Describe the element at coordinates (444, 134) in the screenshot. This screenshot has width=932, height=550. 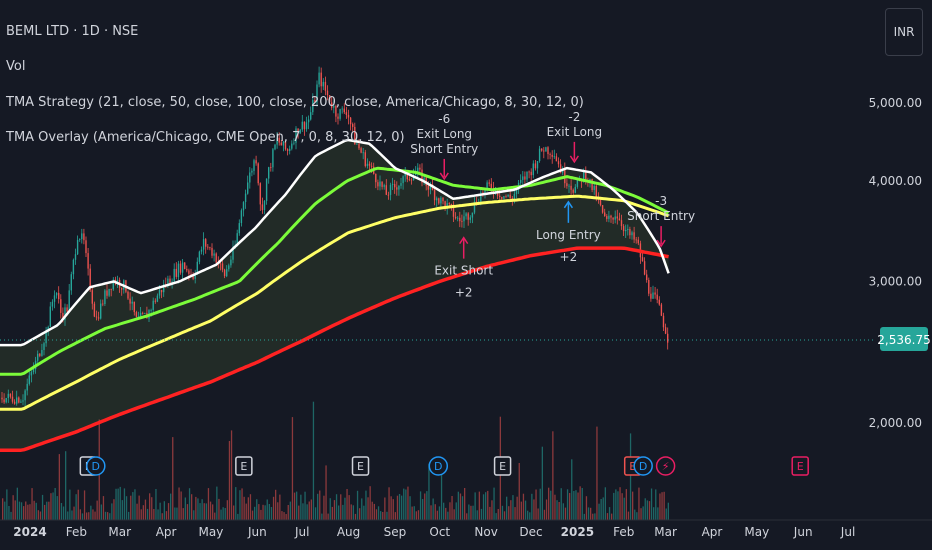
I see `signal-label: Exit Long` at that location.